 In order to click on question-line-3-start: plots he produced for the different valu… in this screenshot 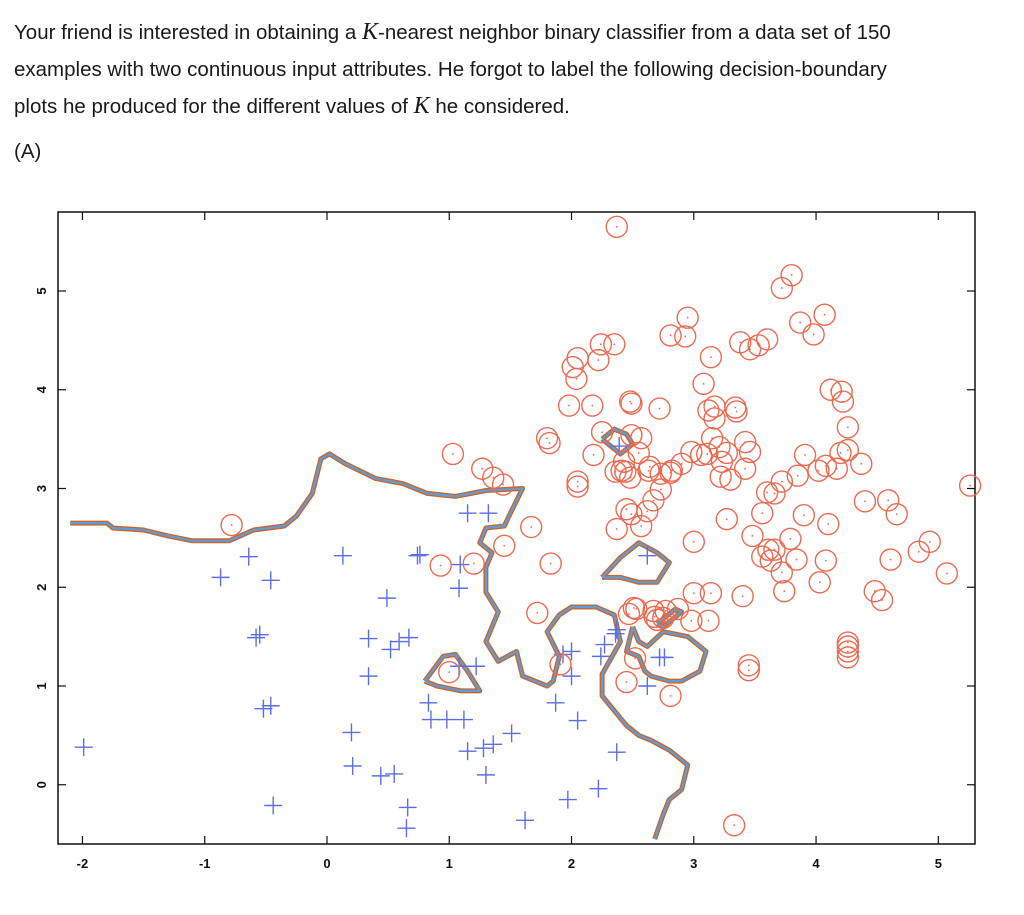, I will do `click(214, 106)`.